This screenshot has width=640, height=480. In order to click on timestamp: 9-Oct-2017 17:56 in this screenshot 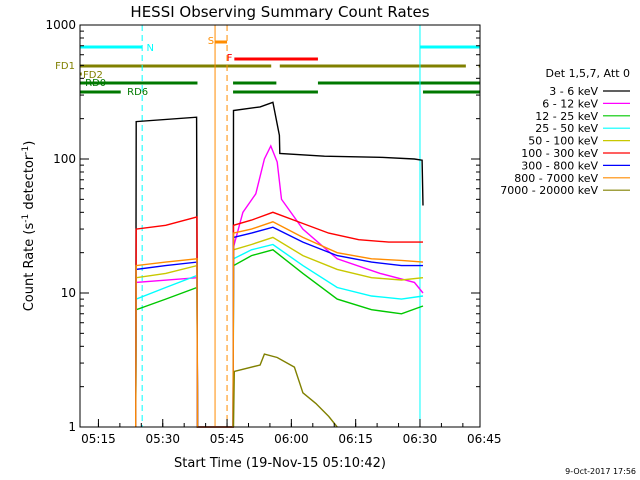, I will do `click(600, 471)`.